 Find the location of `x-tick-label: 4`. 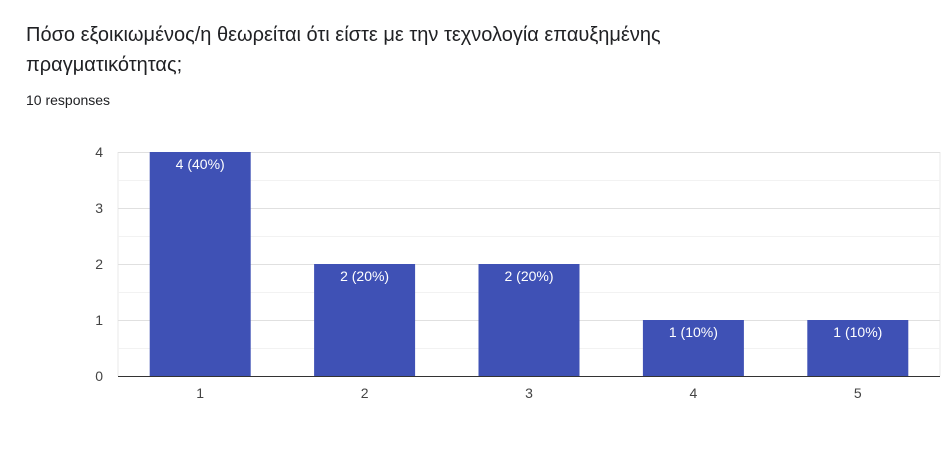

x-tick-label: 4 is located at coordinates (694, 393).